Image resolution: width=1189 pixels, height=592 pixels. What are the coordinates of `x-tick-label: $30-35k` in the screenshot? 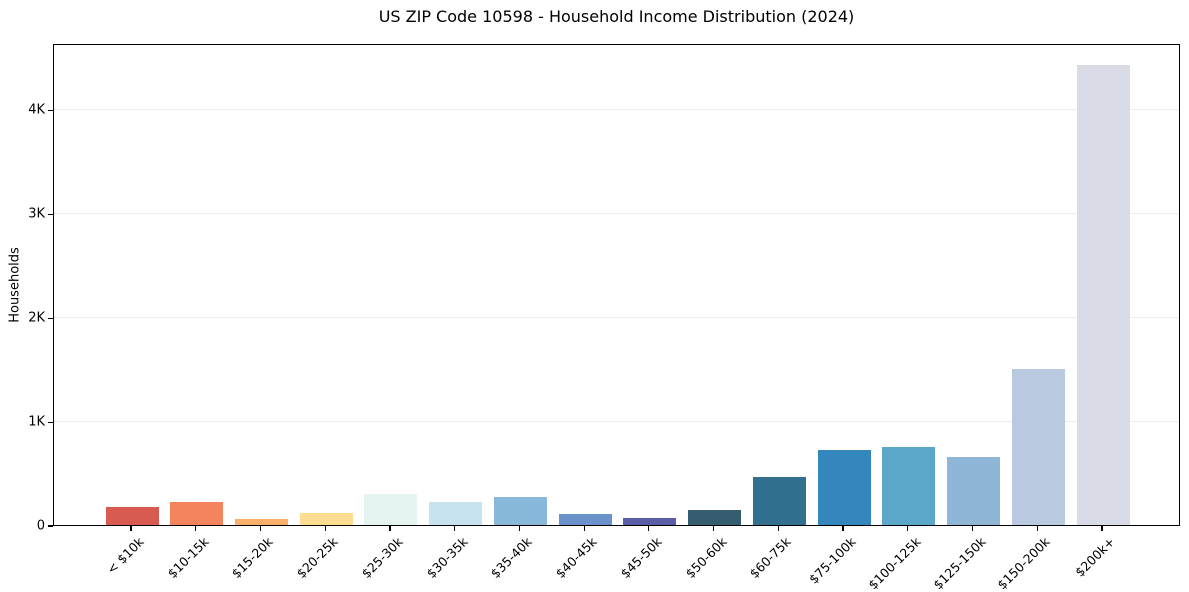 It's located at (447, 558).